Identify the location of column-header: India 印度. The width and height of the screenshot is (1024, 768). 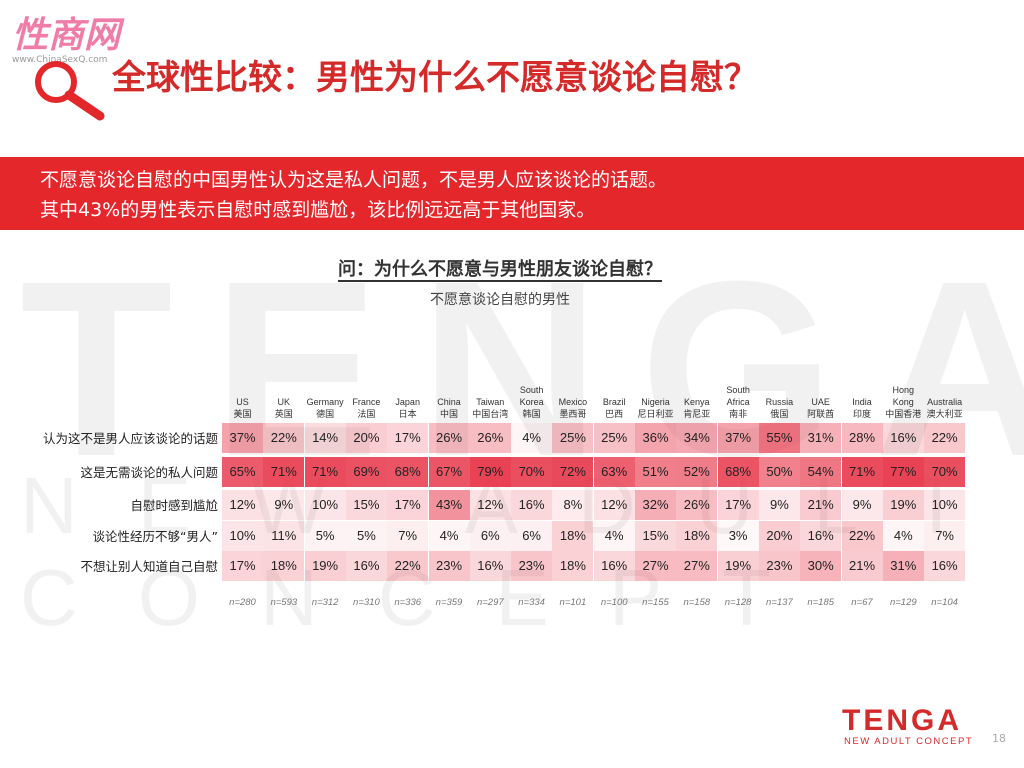
(862, 400).